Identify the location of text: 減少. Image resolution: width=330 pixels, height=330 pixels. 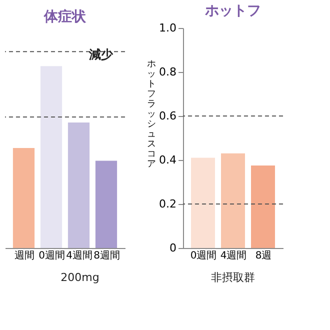
(101, 54).